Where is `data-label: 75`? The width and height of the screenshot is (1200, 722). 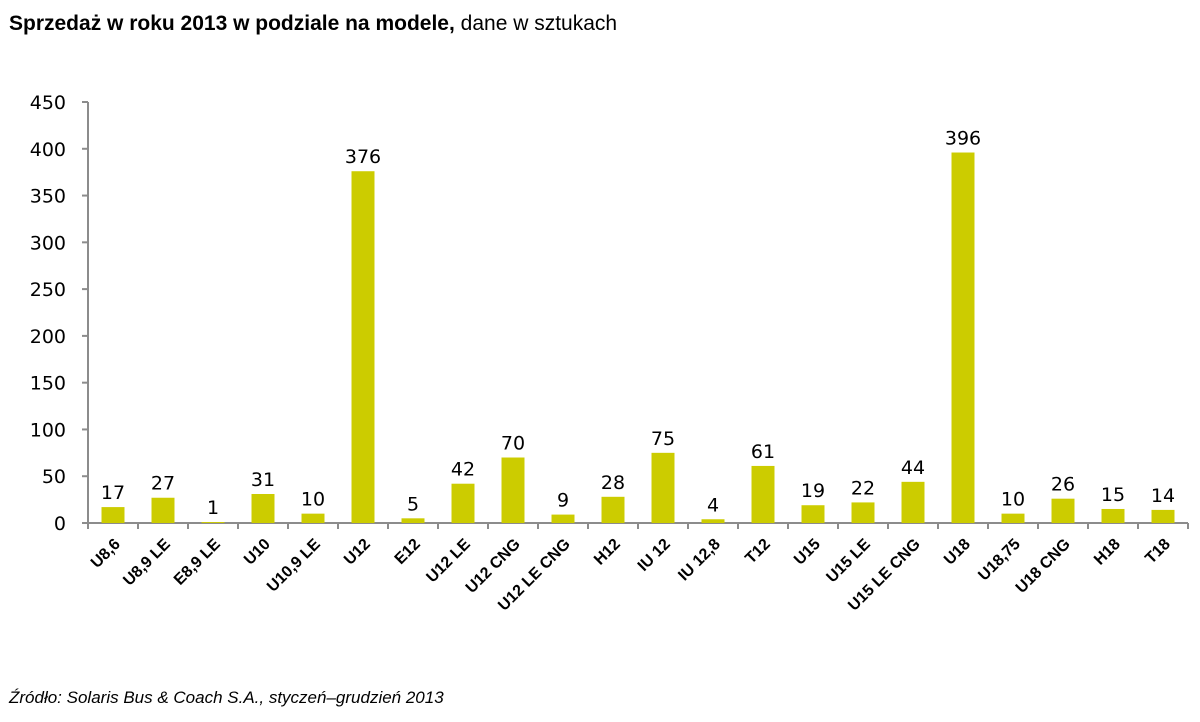
data-label: 75 is located at coordinates (663, 439).